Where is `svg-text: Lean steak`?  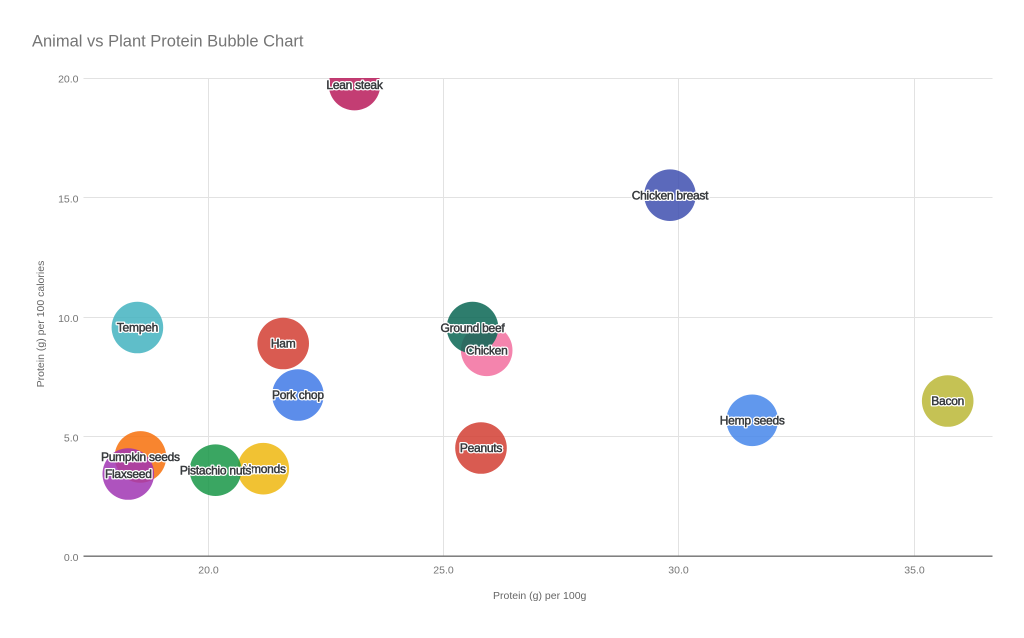
svg-text: Lean steak is located at coordinates (354, 85).